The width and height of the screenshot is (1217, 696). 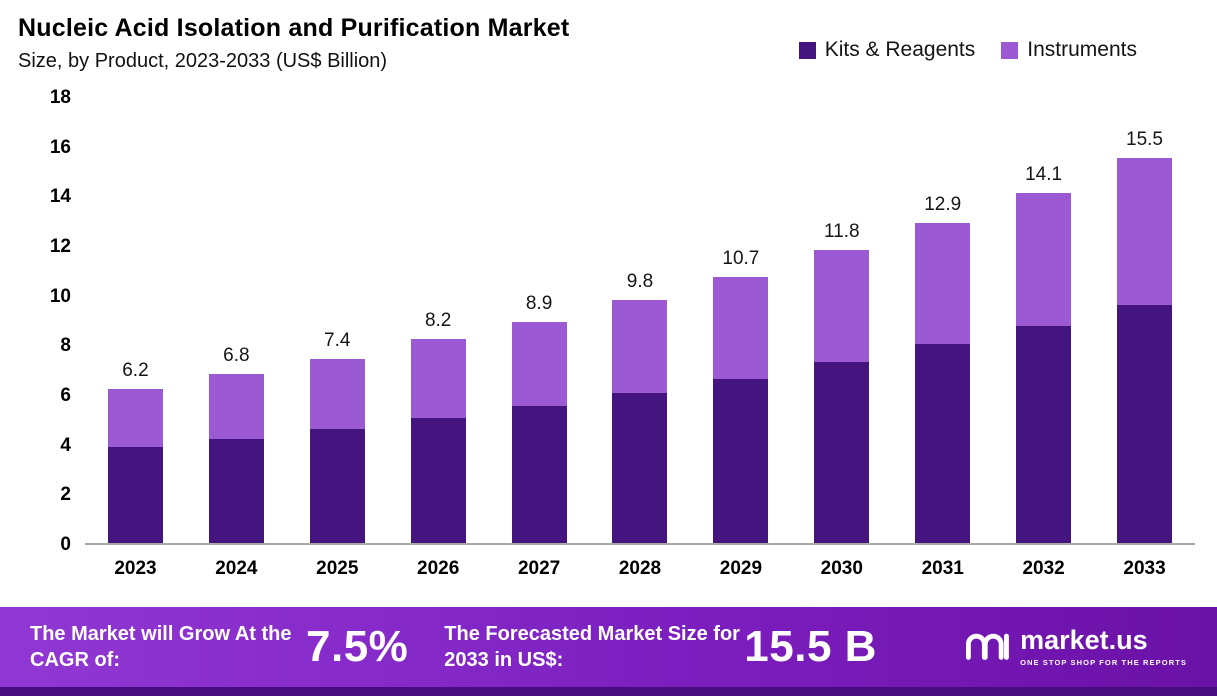 I want to click on bar-column: 7.4, so click(x=337, y=320).